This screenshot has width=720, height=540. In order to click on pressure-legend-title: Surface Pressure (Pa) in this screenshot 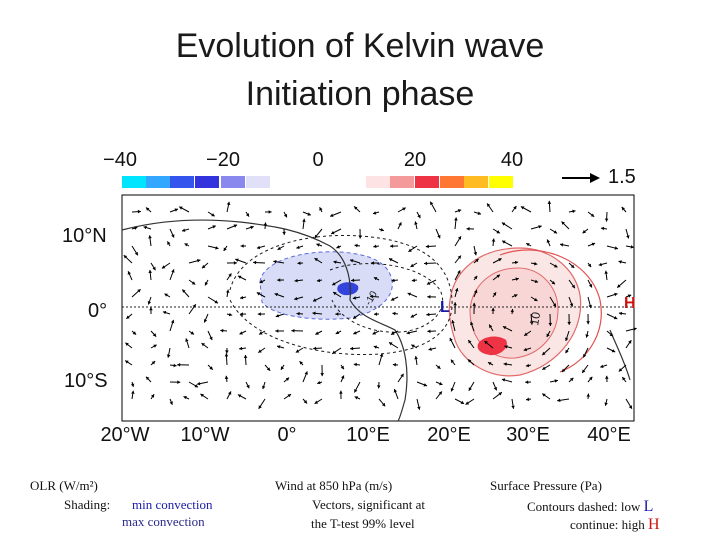, I will do `click(546, 485)`.